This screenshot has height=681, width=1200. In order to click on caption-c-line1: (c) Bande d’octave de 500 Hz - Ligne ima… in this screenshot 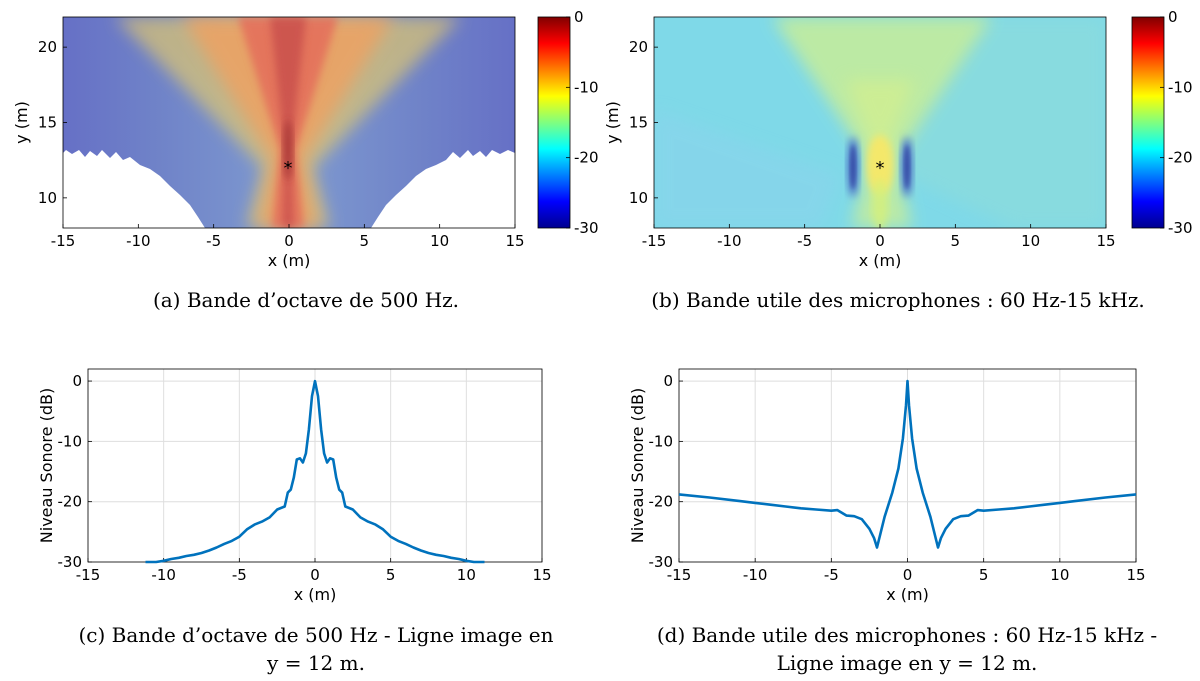, I will do `click(315, 635)`.